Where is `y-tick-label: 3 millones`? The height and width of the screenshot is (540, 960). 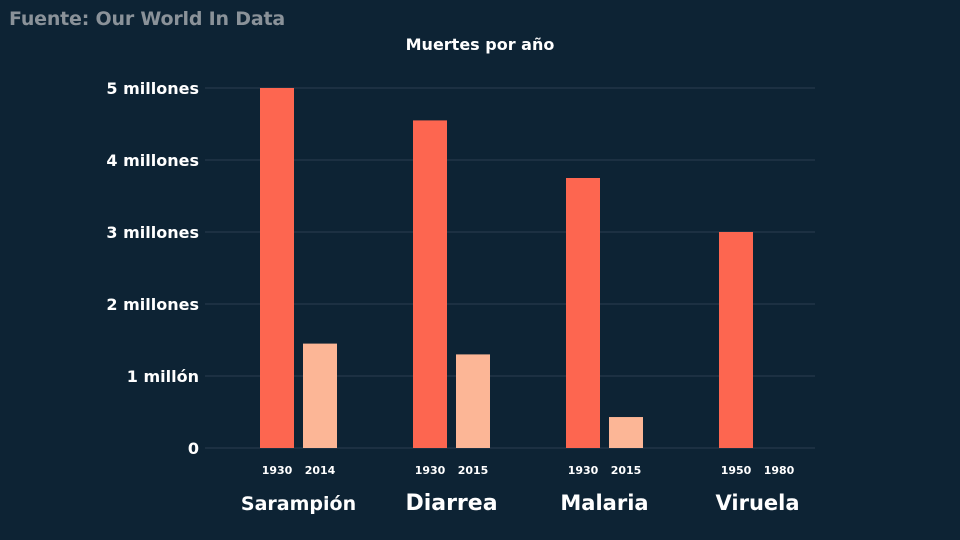 y-tick-label: 3 millones is located at coordinates (152, 232).